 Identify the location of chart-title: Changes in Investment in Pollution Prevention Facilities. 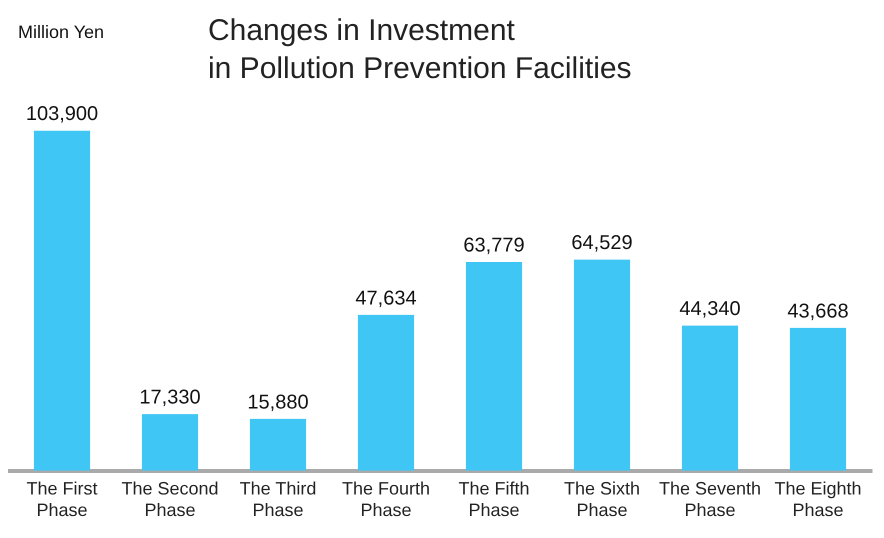
(420, 50).